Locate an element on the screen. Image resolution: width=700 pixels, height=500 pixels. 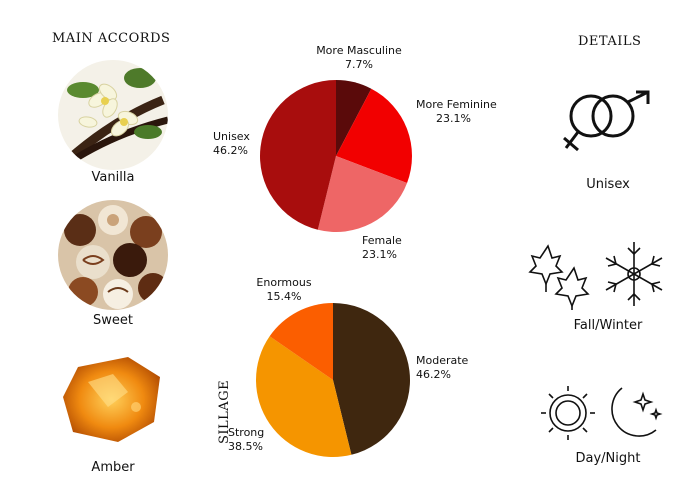
gender-pie-chart is located at coordinates (335, 156).